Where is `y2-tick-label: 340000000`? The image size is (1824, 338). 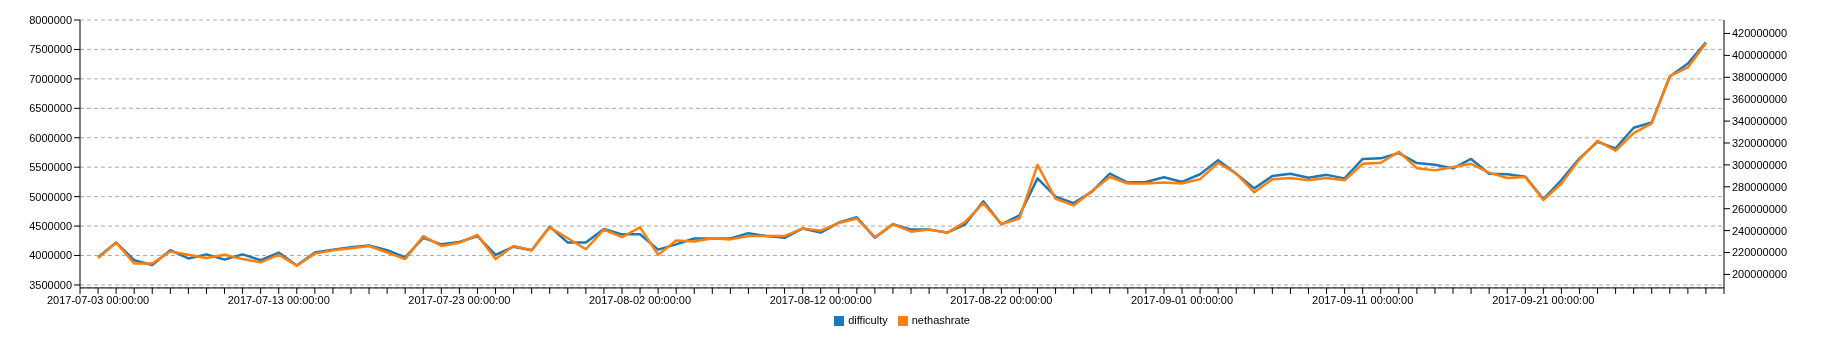 y2-tick-label: 340000000 is located at coordinates (1760, 121).